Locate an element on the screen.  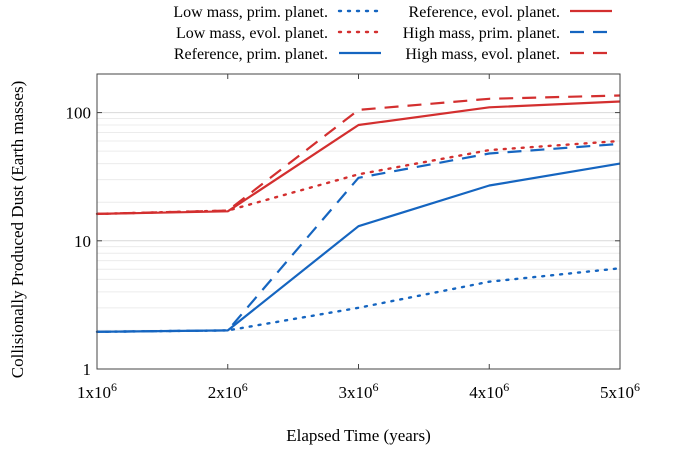
x-tick-label: 5x10⁶ is located at coordinates (620, 391).